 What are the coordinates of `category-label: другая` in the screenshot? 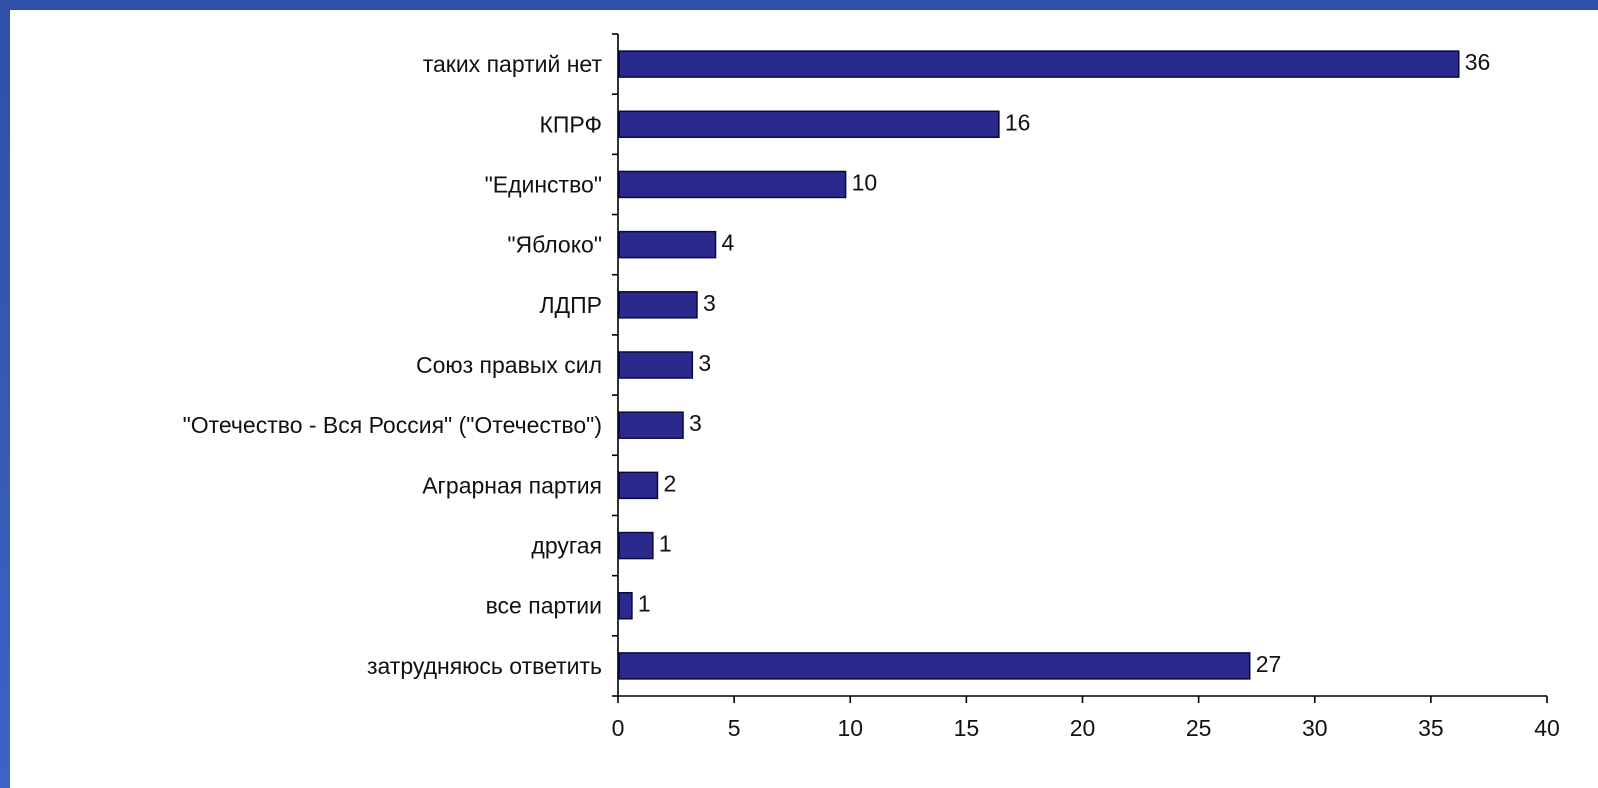 It's located at (566, 546).